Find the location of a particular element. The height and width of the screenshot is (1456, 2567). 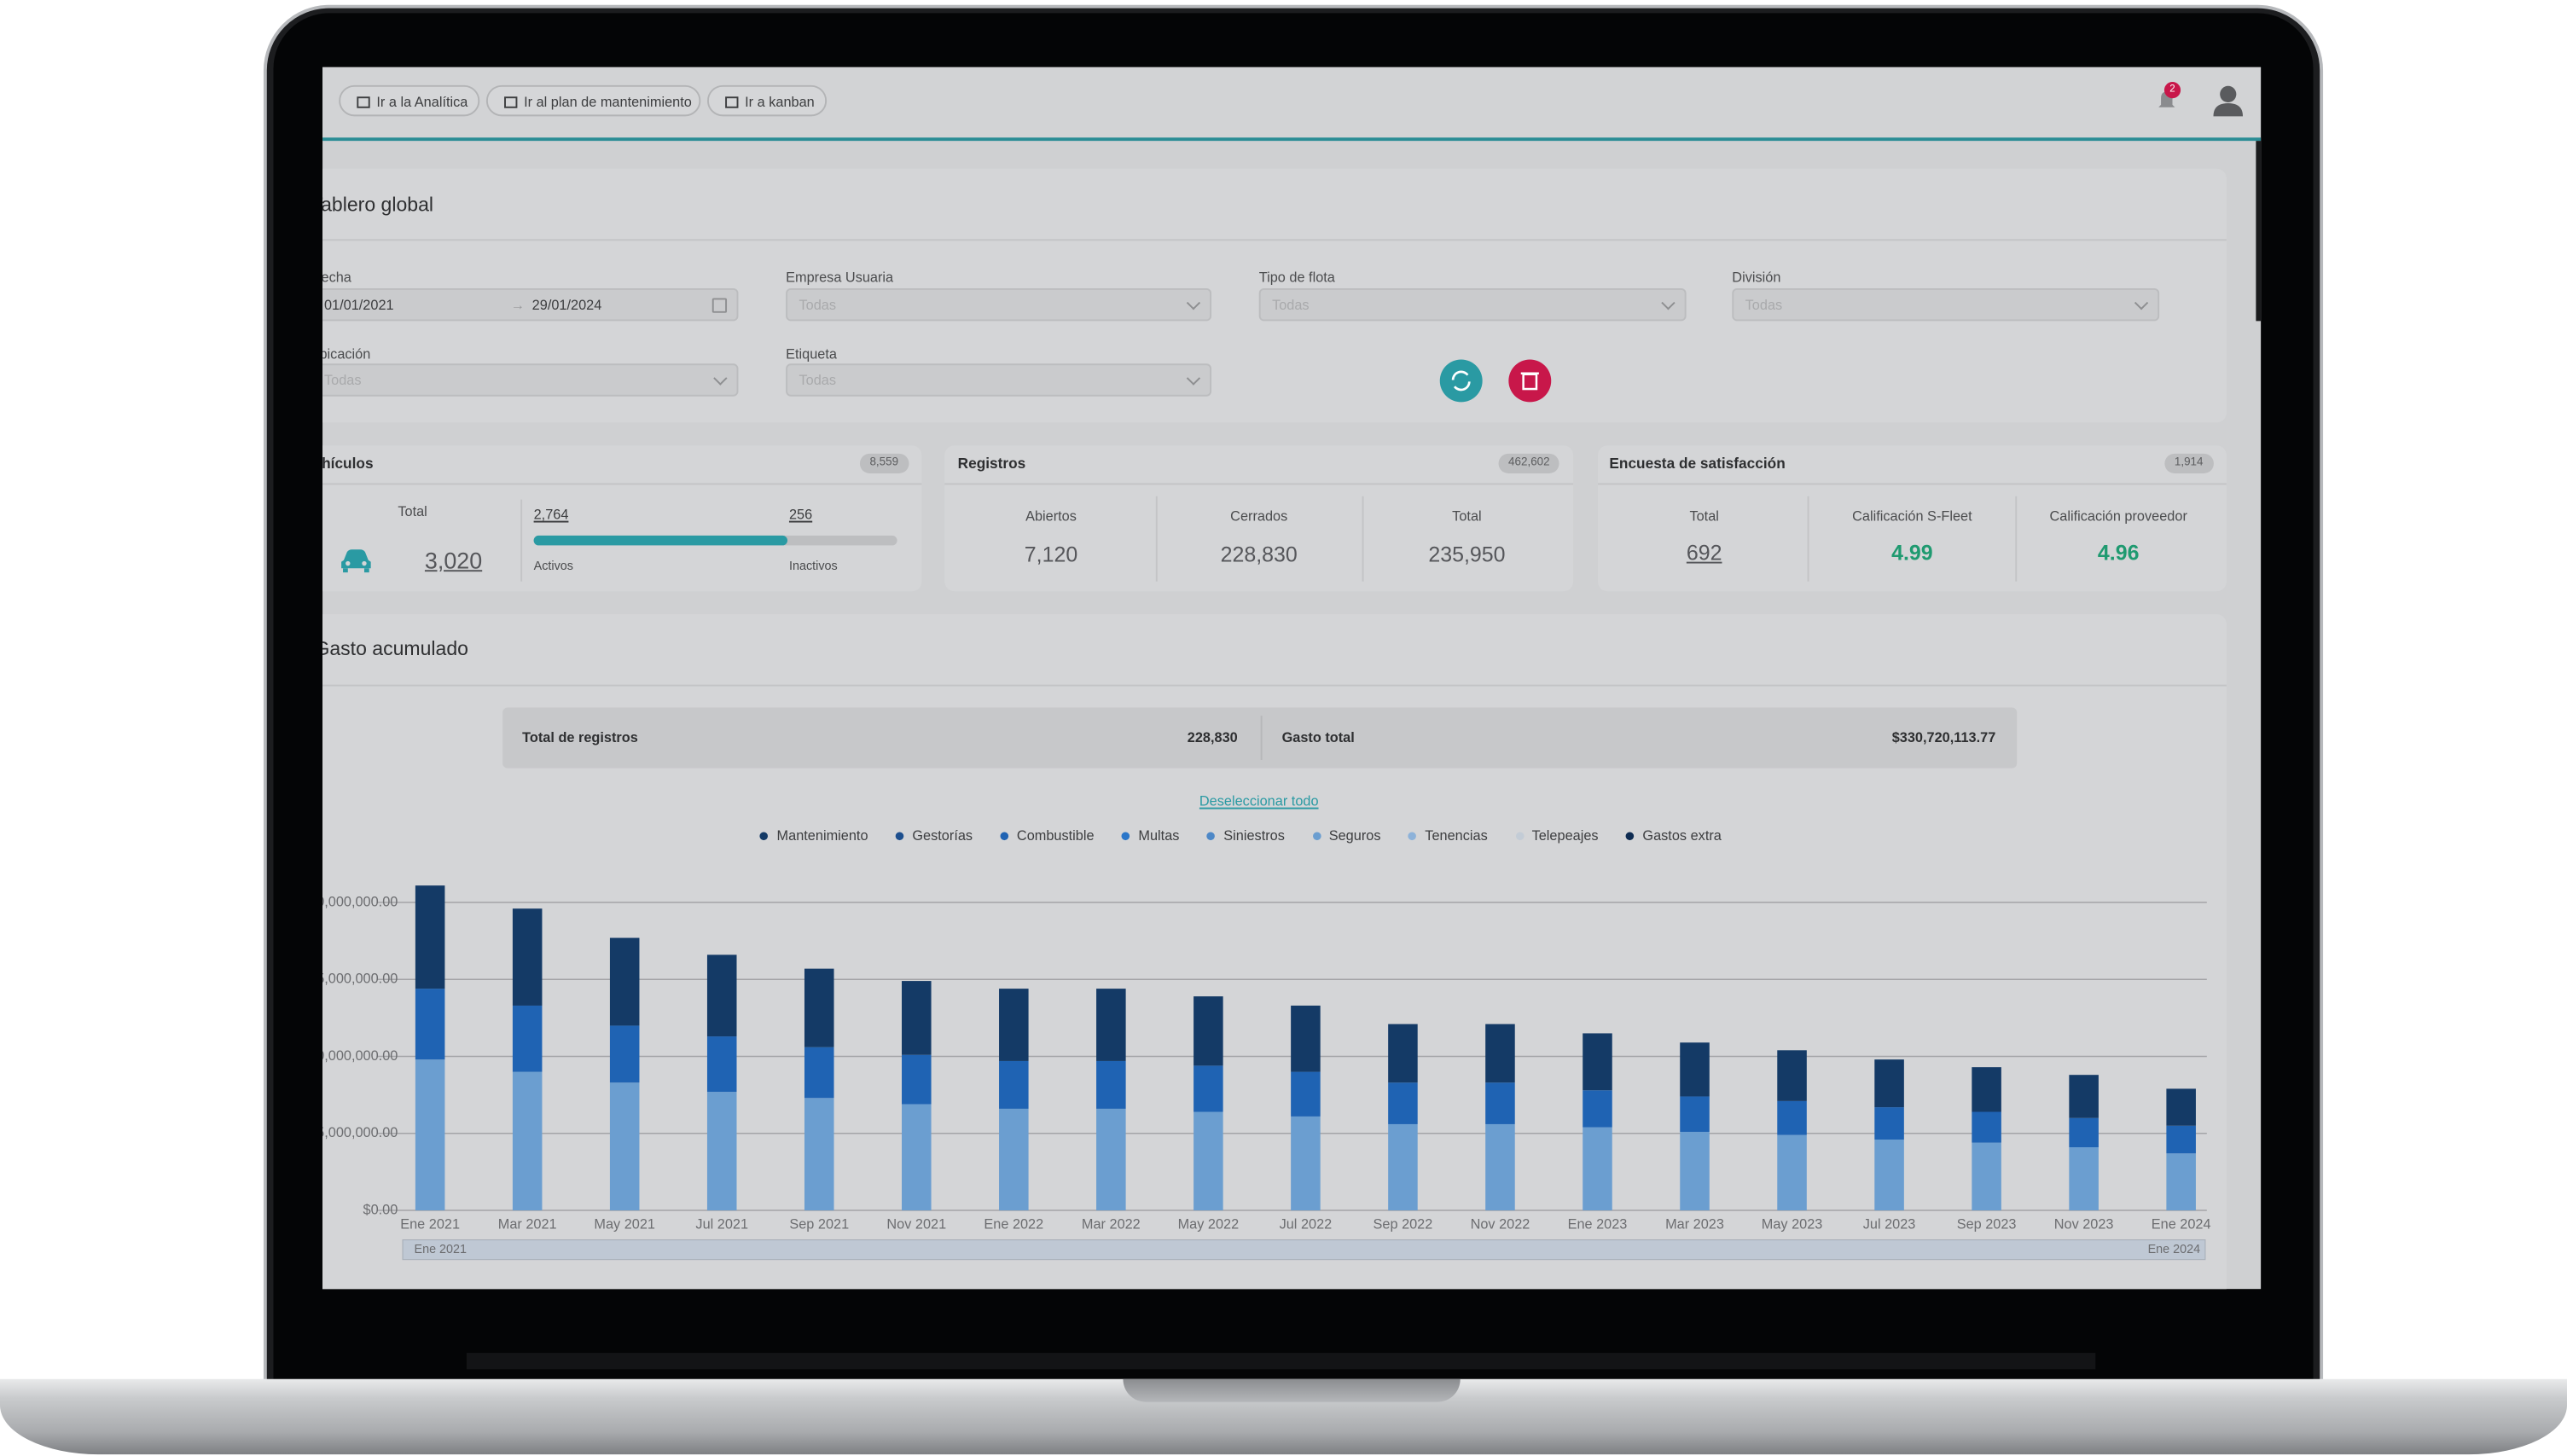

legend-item: Seguros is located at coordinates (1346, 835).